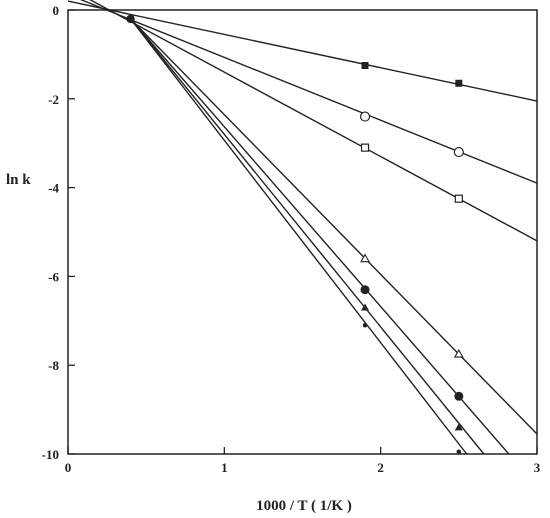 Image resolution: width=550 pixels, height=518 pixels. Describe the element at coordinates (53, 276) in the screenshot. I see `y-tick-label: -6` at that location.